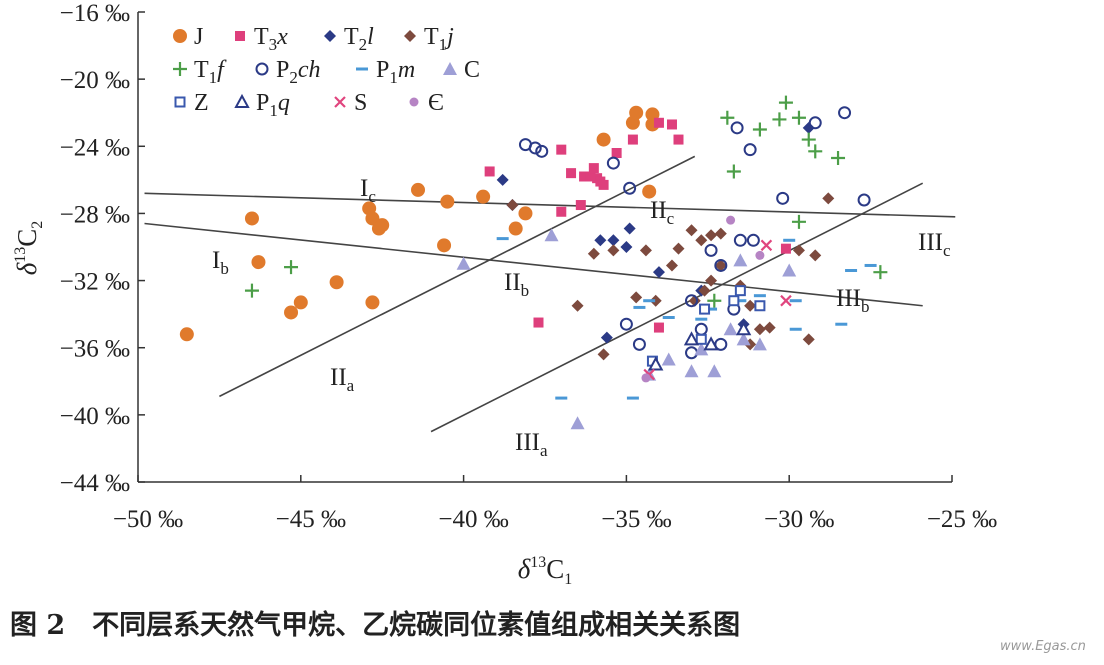  What do you see at coordinates (1043, 646) in the screenshot?
I see `watermark: www.Egas.cn` at bounding box center [1043, 646].